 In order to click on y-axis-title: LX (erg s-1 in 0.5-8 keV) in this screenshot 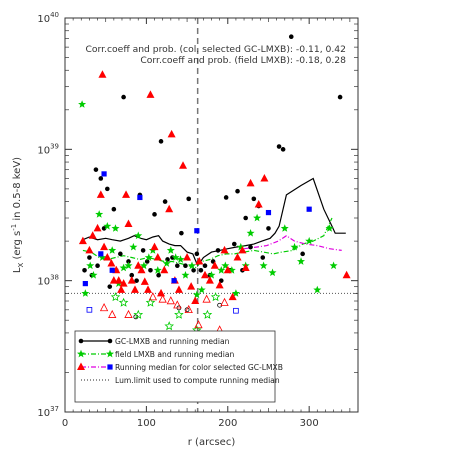, I will do `click(17, 215)`.